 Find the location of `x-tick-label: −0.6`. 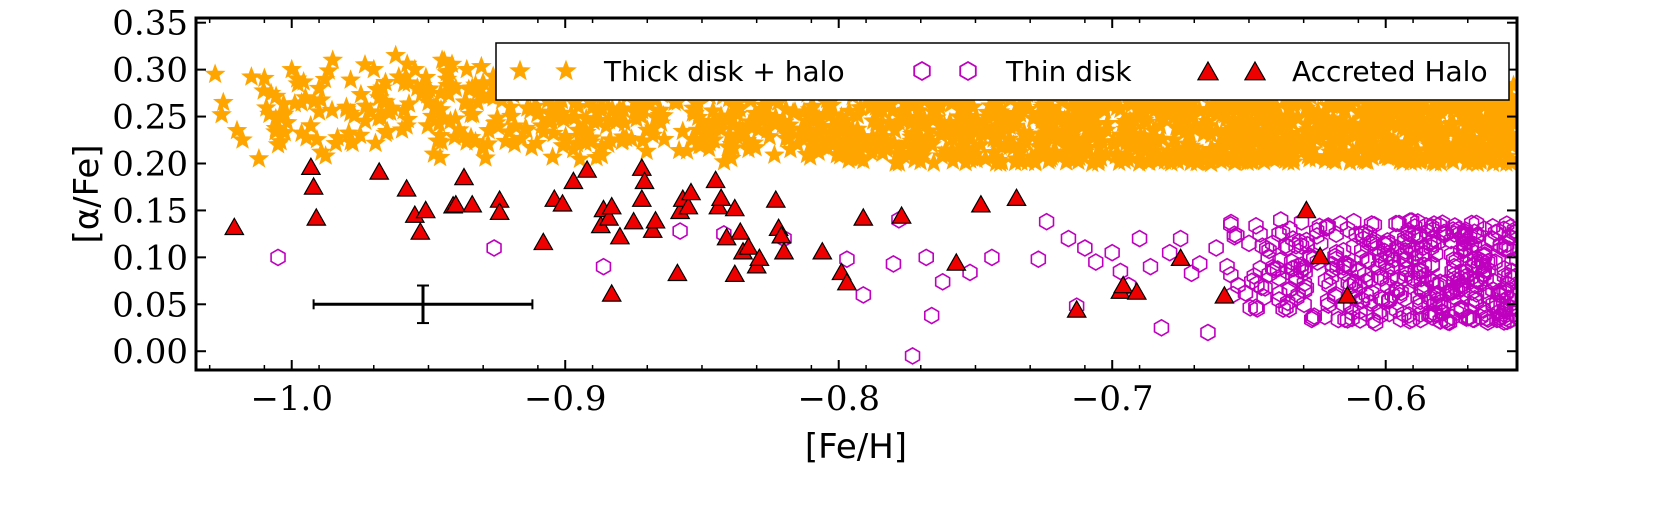

x-tick-label: −0.6 is located at coordinates (1385, 399).